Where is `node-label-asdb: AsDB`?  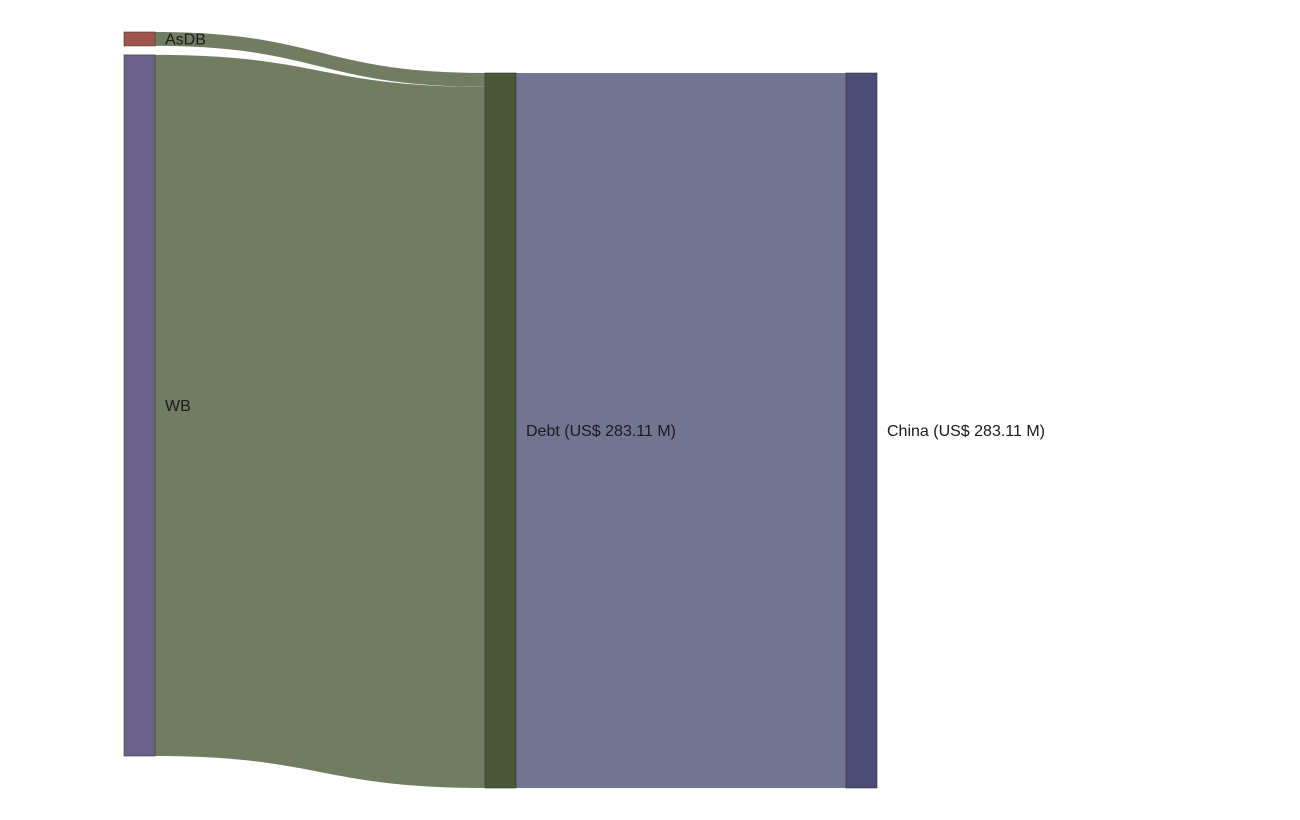
node-label-asdb: AsDB is located at coordinates (185, 40).